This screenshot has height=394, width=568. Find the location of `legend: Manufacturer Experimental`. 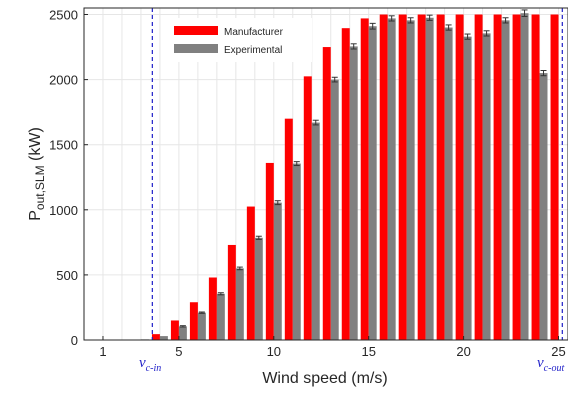

legend: Manufacturer Experimental is located at coordinates (238, 40).